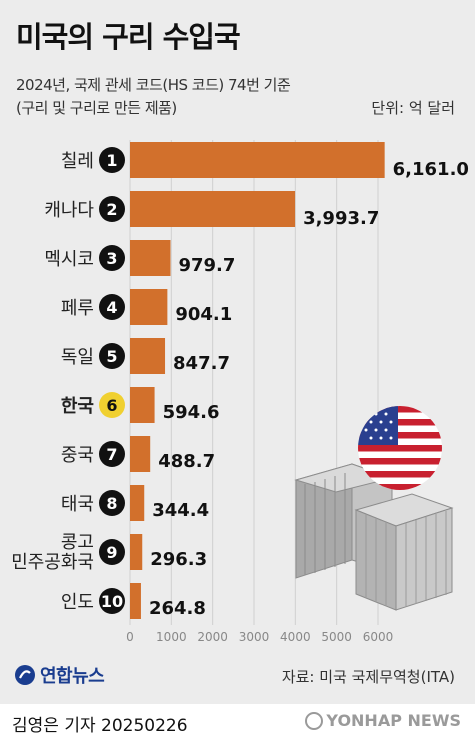 The height and width of the screenshot is (750, 475). Describe the element at coordinates (25, 675) in the screenshot. I see `yonhap-logo-icon` at that location.